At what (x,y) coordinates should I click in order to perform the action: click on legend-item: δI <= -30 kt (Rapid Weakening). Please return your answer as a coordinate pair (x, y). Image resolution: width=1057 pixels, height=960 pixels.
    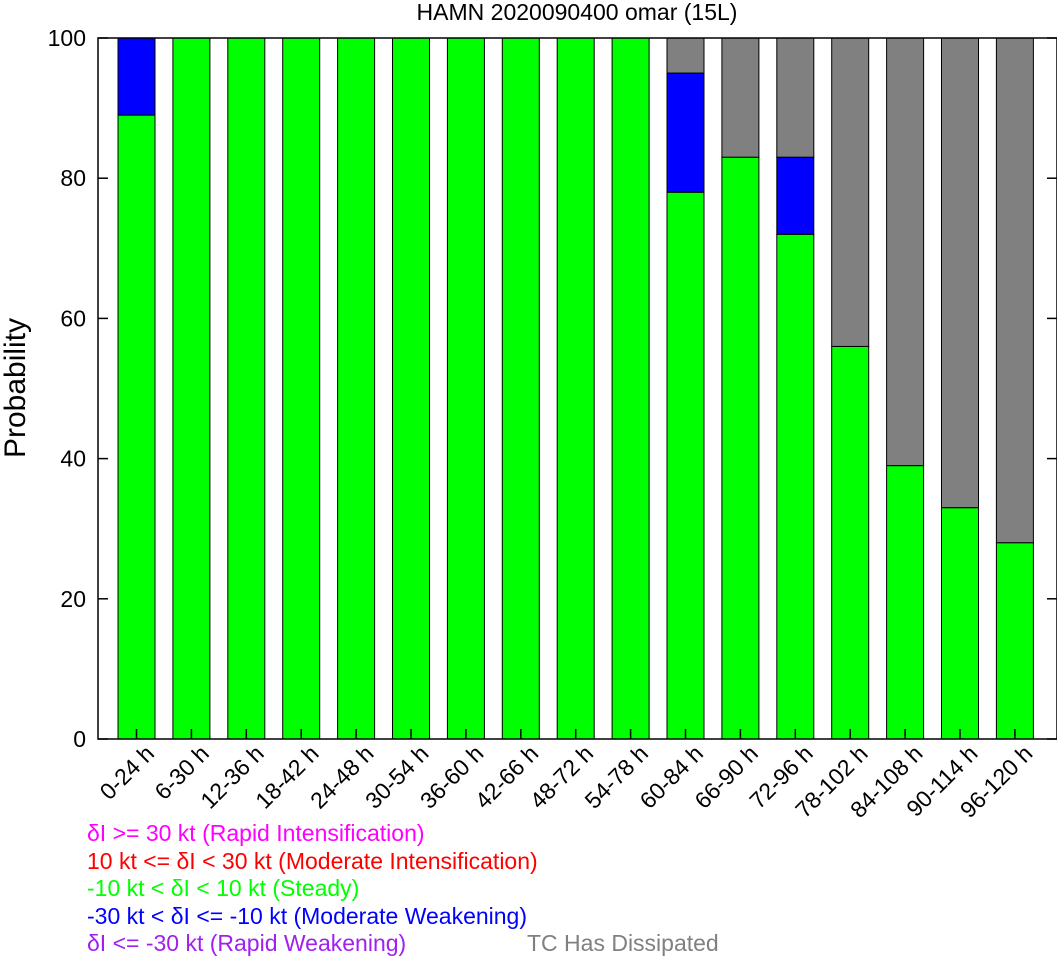
    Looking at the image, I should click on (247, 943).